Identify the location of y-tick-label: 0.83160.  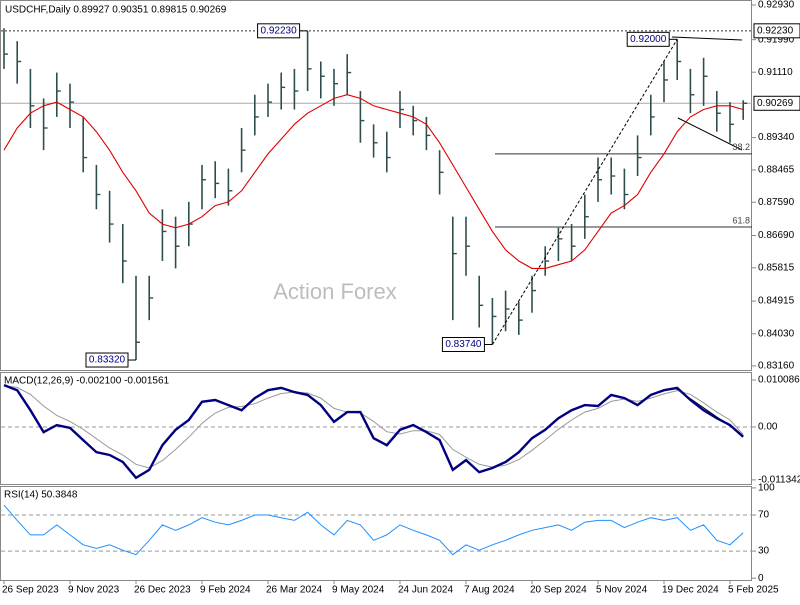
(776, 366).